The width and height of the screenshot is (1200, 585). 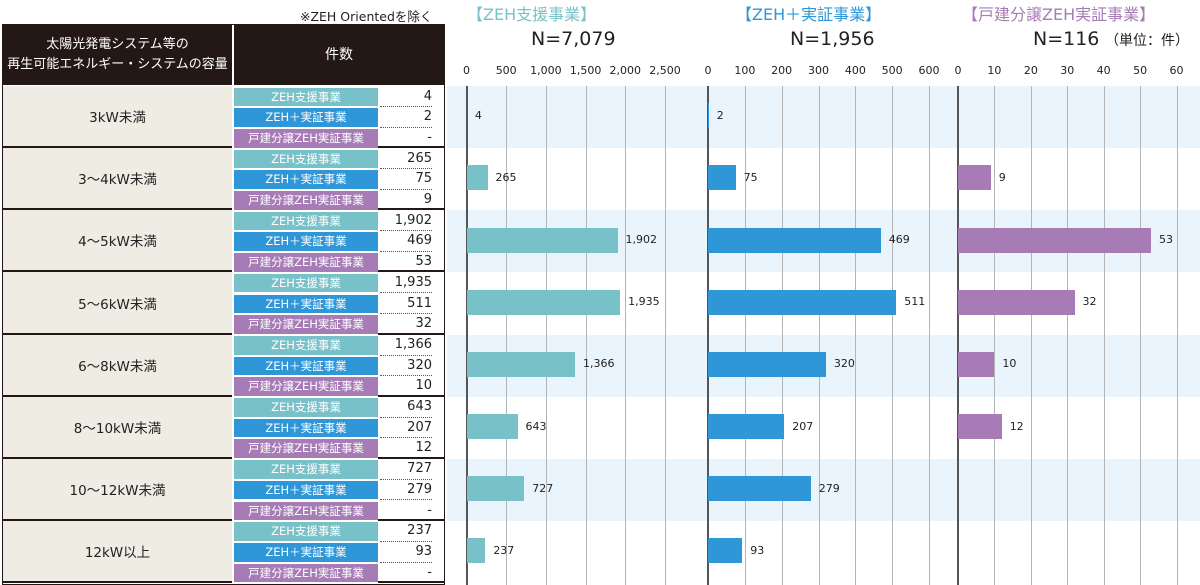 What do you see at coordinates (915, 302) in the screenshot?
I see `bar-value-label: 511` at bounding box center [915, 302].